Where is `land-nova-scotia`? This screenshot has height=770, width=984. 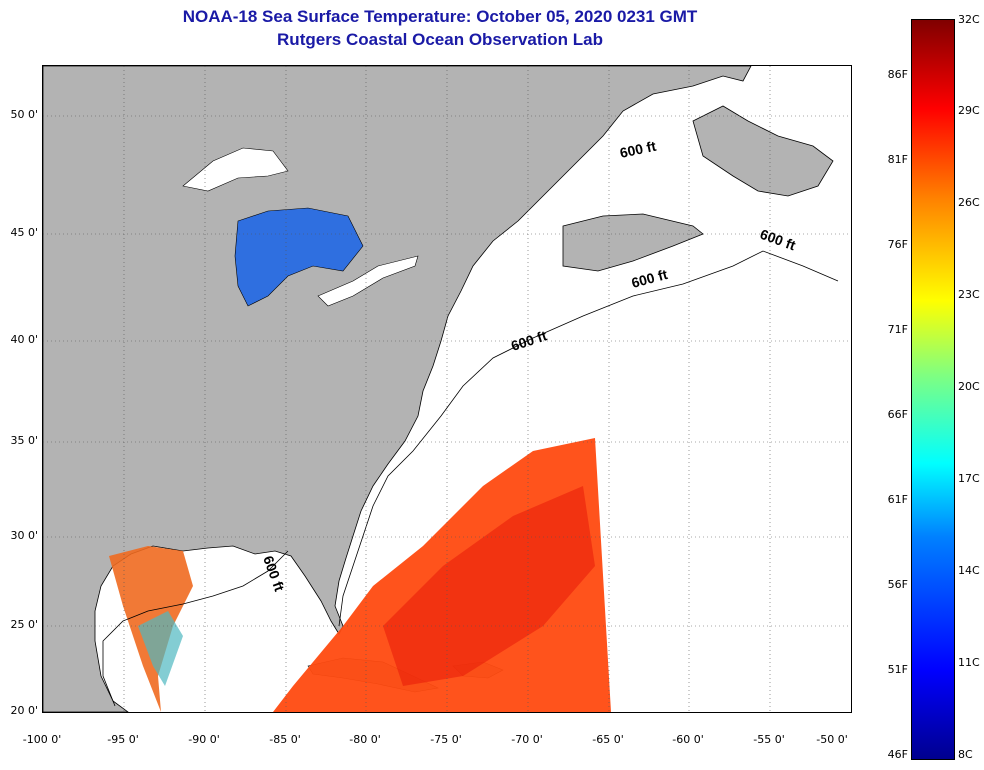
land-nova-scotia is located at coordinates (633, 242).